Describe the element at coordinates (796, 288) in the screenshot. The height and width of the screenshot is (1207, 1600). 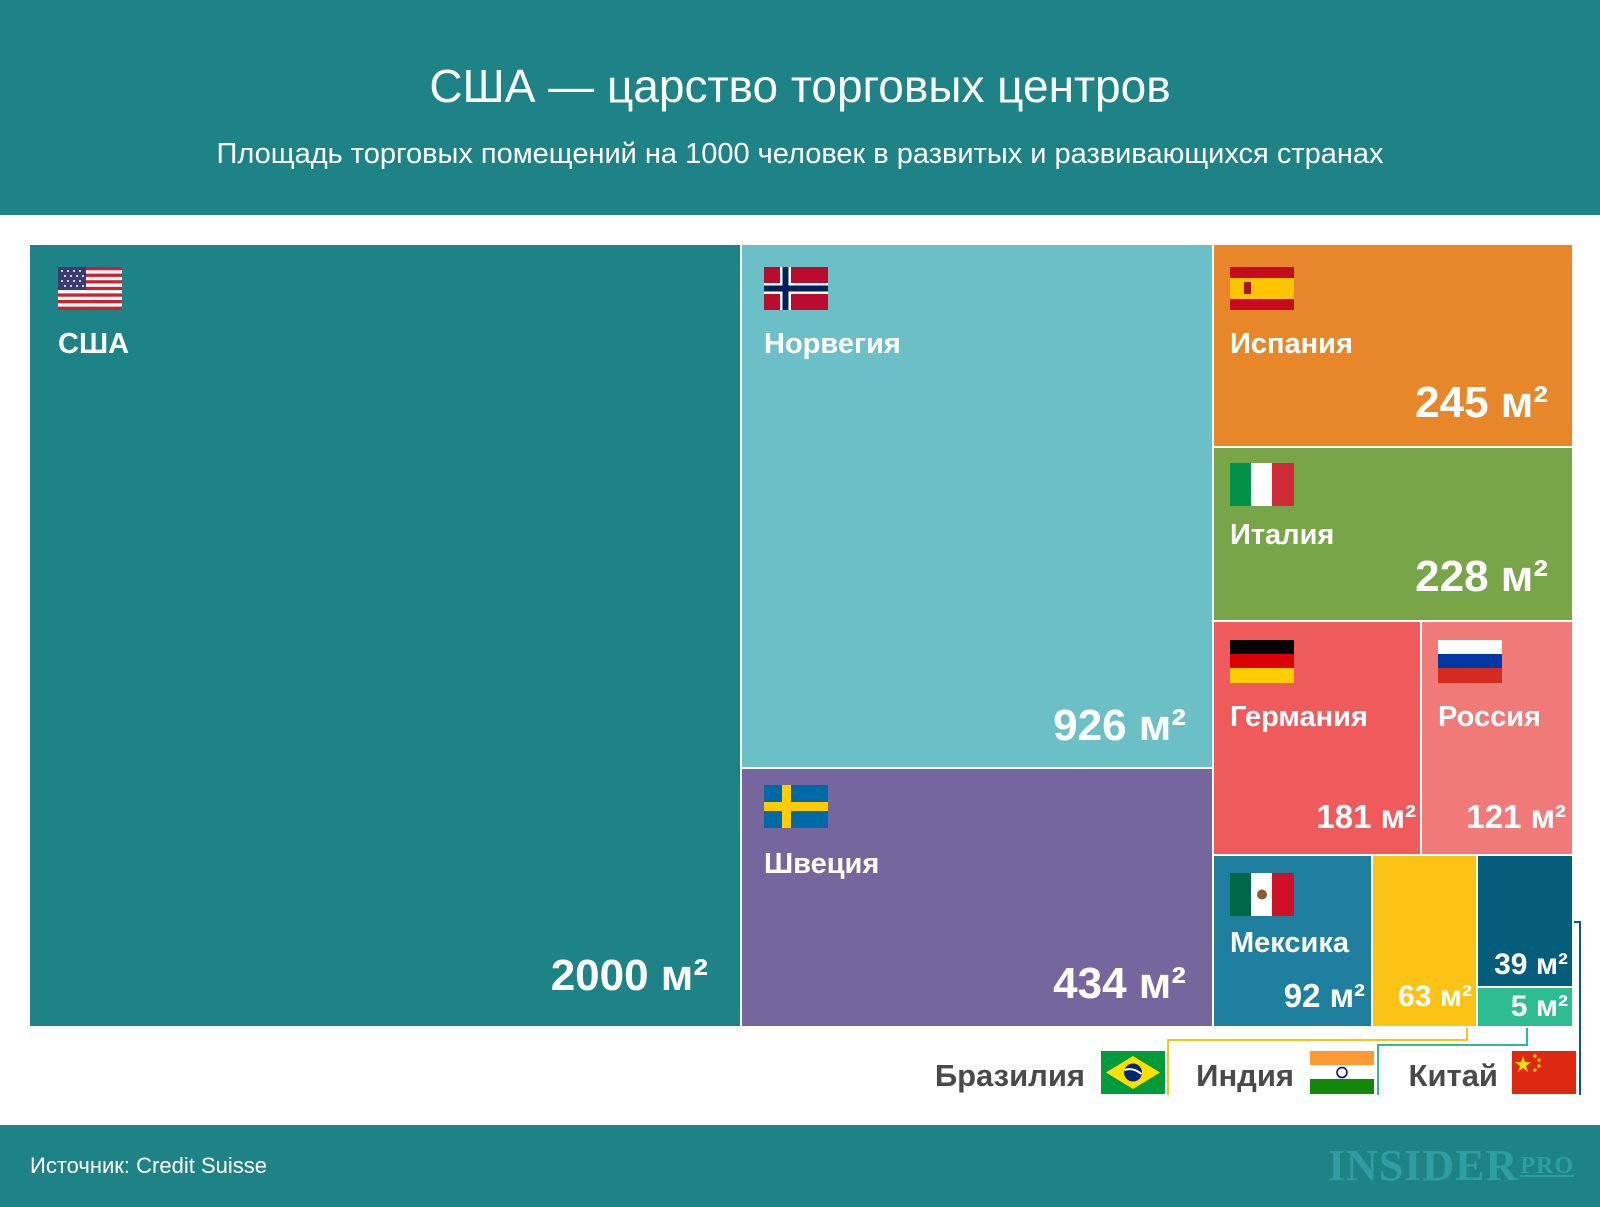
I see `norway-flag-icon` at that location.